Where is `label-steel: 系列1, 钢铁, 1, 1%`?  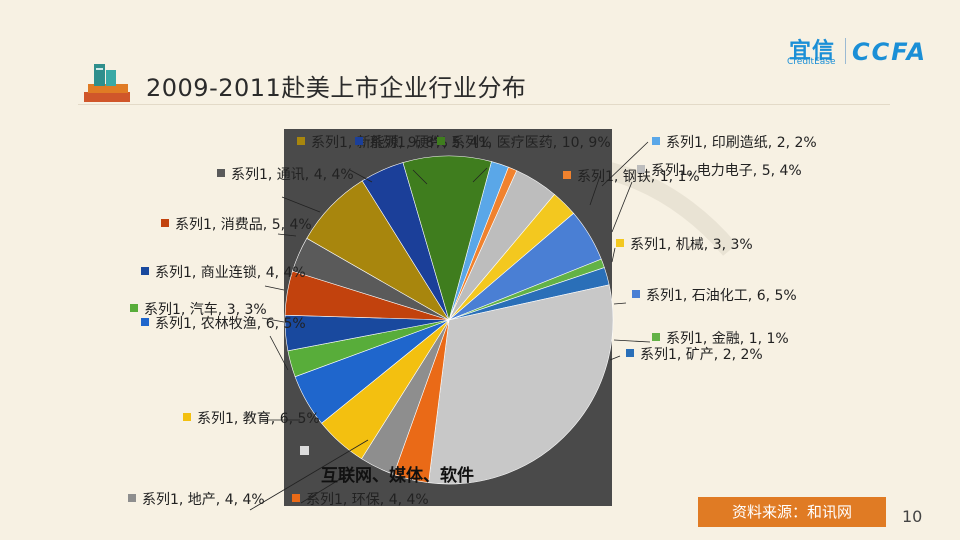
label-steel: 系列1, 钢铁, 1, 1% is located at coordinates (631, 177).